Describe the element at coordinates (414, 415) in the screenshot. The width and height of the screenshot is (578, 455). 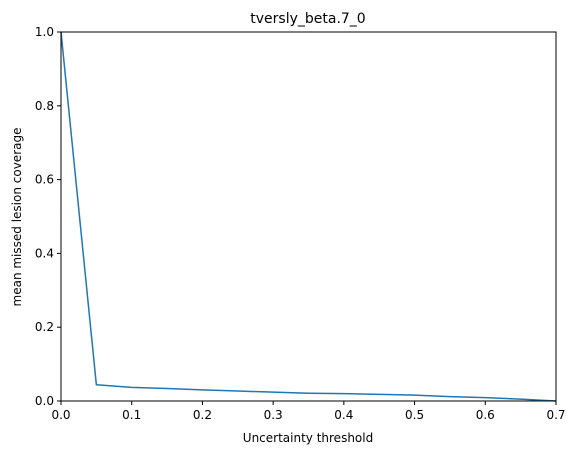
I see `x-tick-label: 0.5` at that location.